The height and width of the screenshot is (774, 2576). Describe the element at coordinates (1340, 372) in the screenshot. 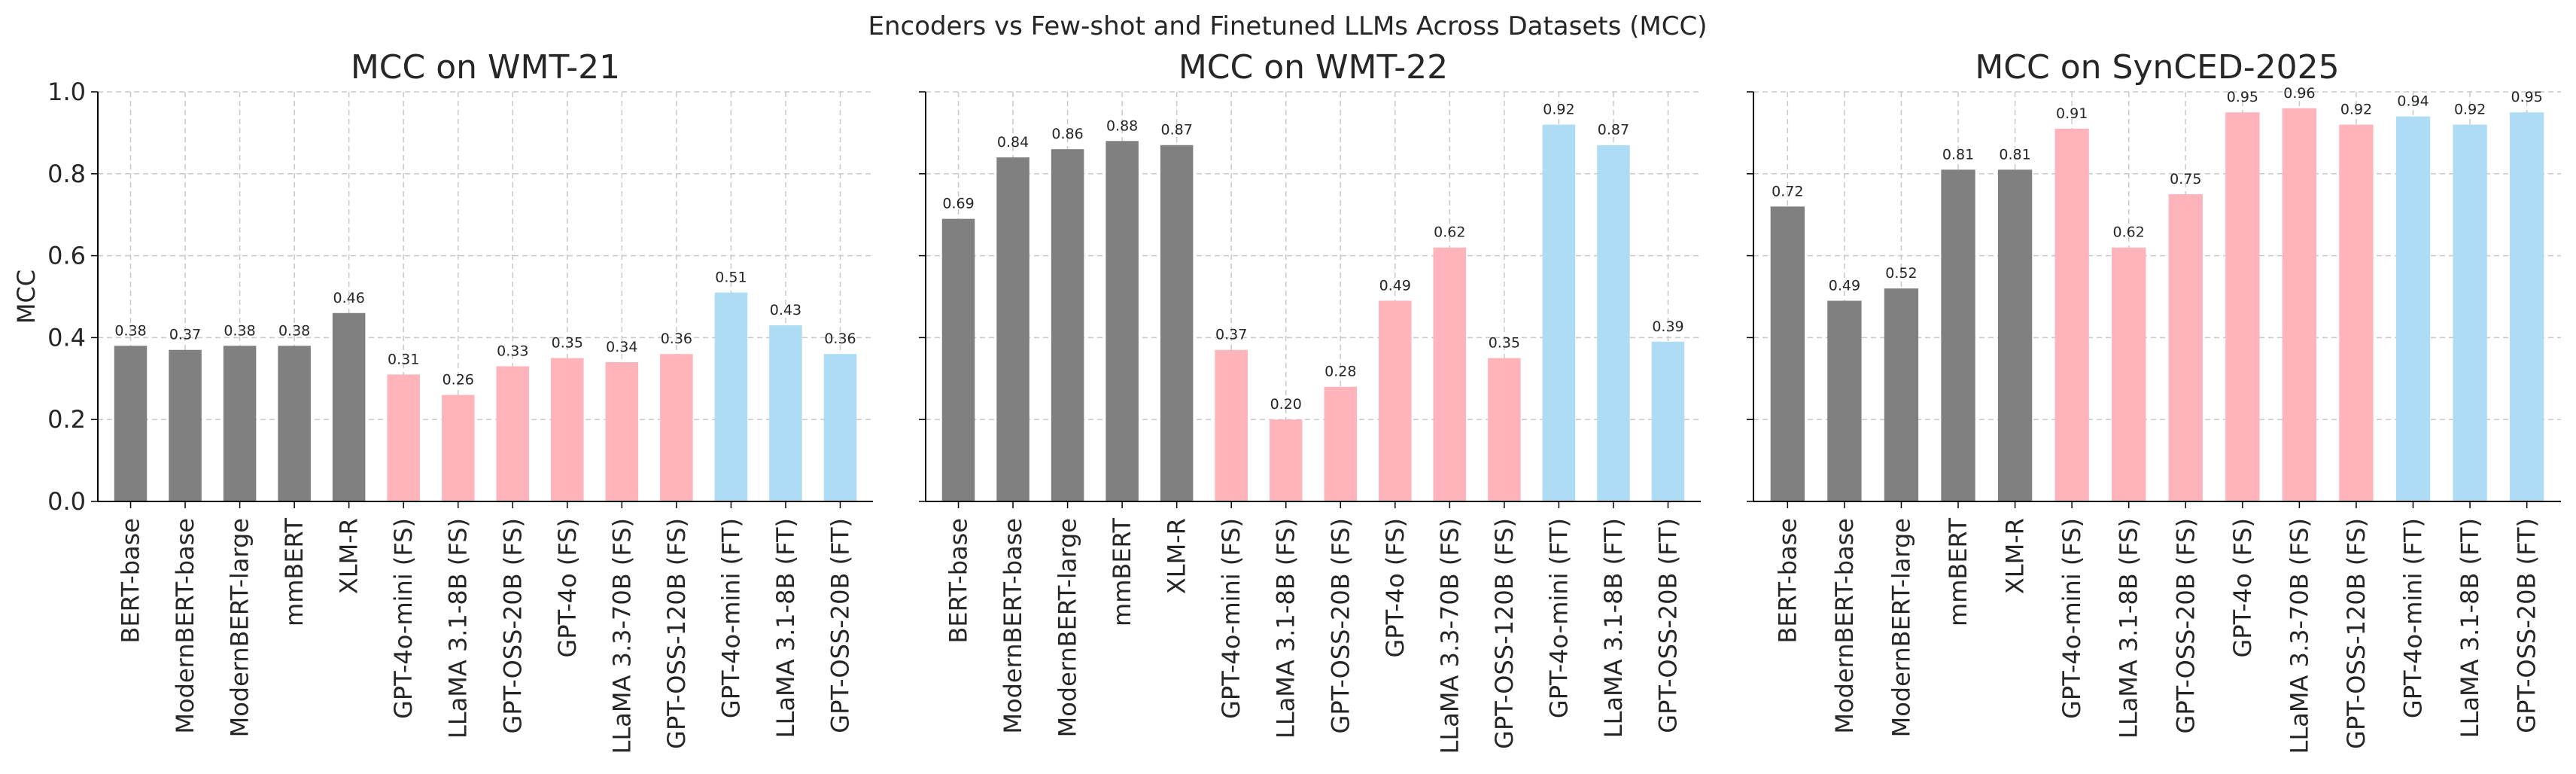

I see `bar-value-label: 0.28` at that location.